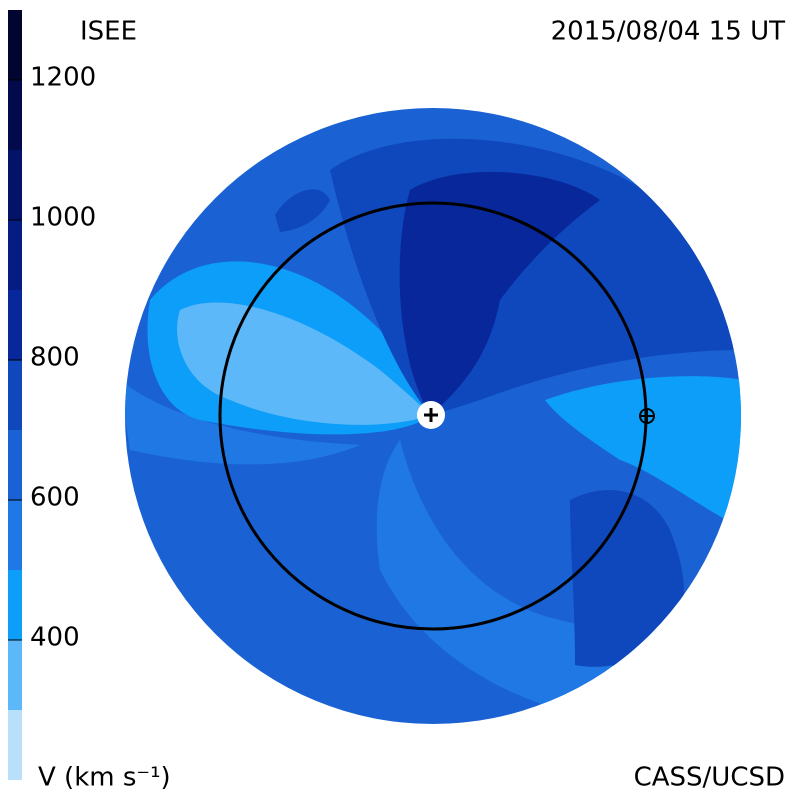 This screenshot has height=800, width=800. What do you see at coordinates (668, 32) in the screenshot?
I see `date: 2015/08/04 15 UT` at bounding box center [668, 32].